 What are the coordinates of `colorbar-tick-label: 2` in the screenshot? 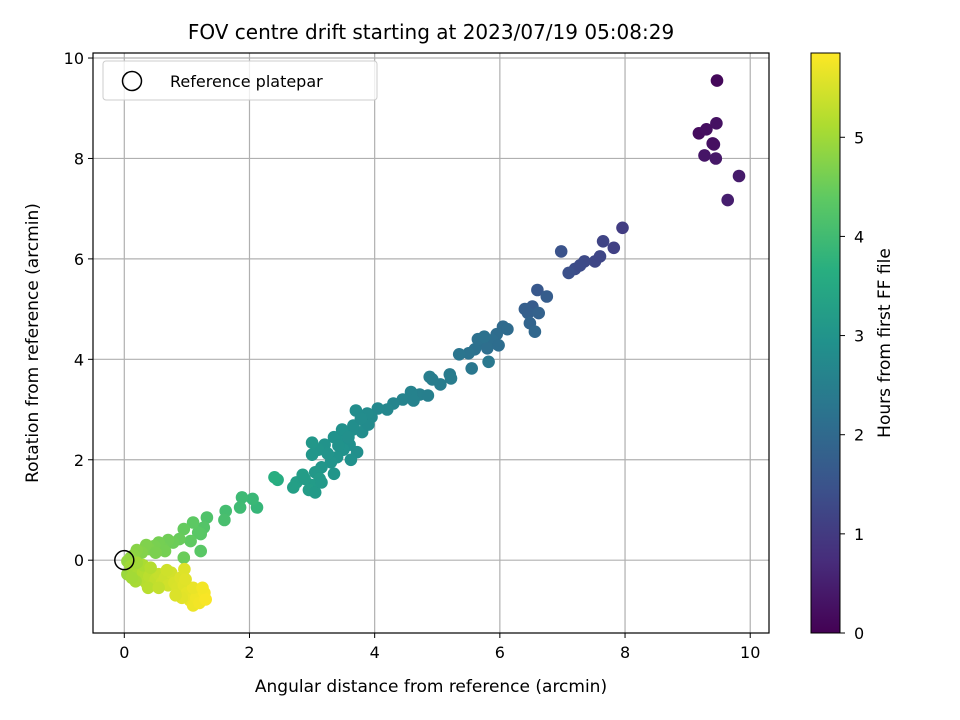 It's located at (859, 435).